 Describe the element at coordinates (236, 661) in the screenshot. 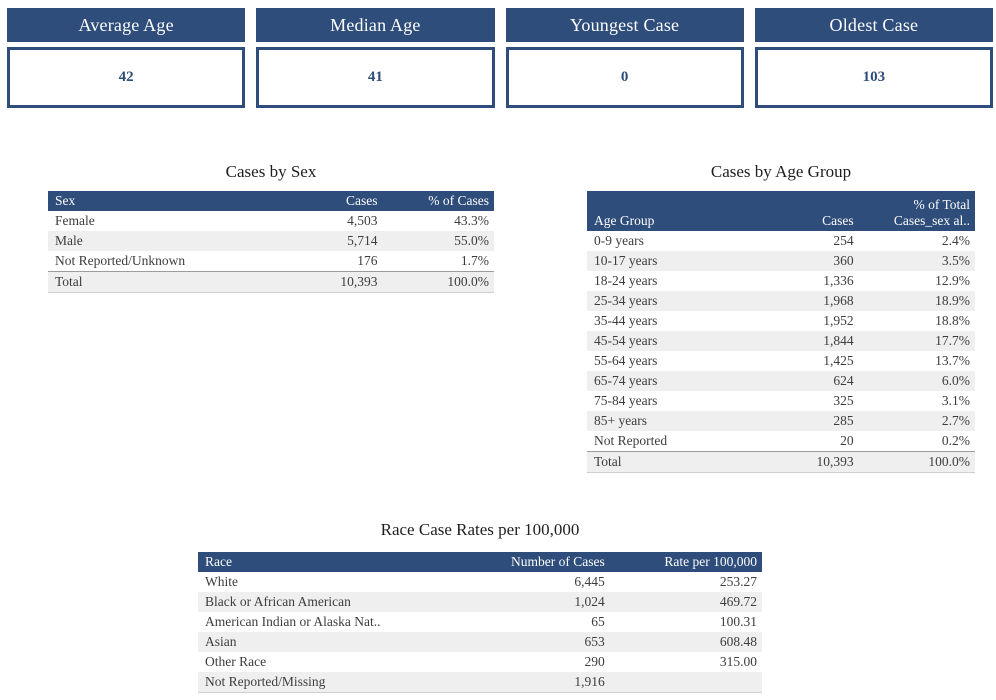

I see `row-label: Other Race` at that location.